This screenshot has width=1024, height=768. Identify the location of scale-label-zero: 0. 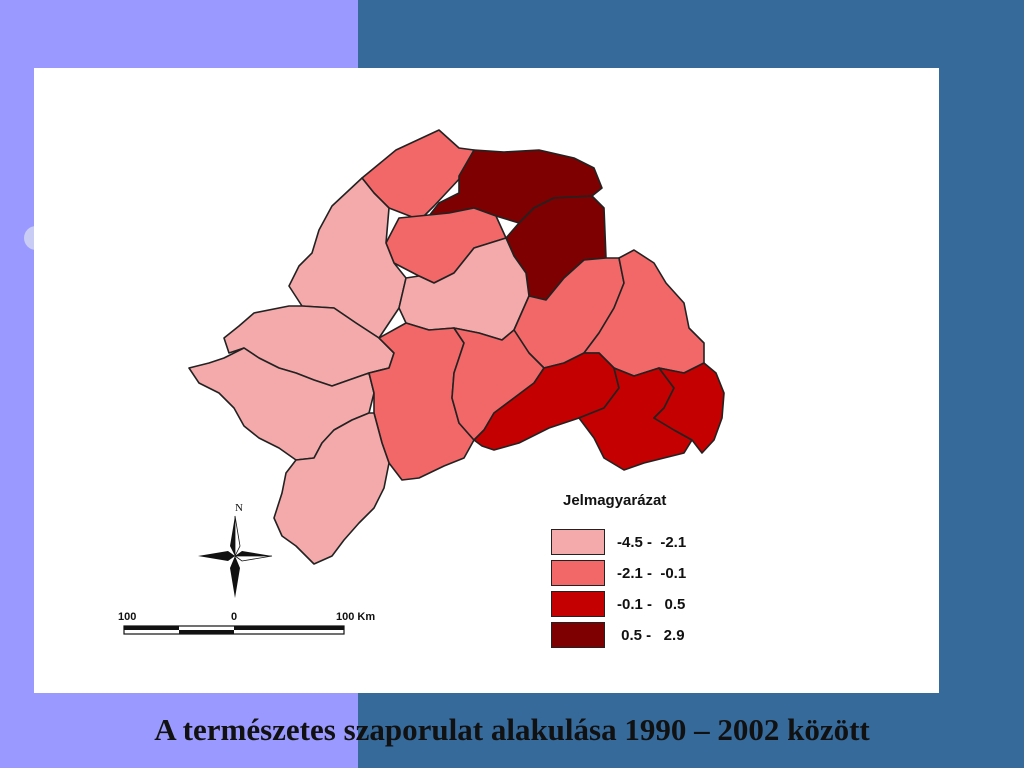
(234, 617).